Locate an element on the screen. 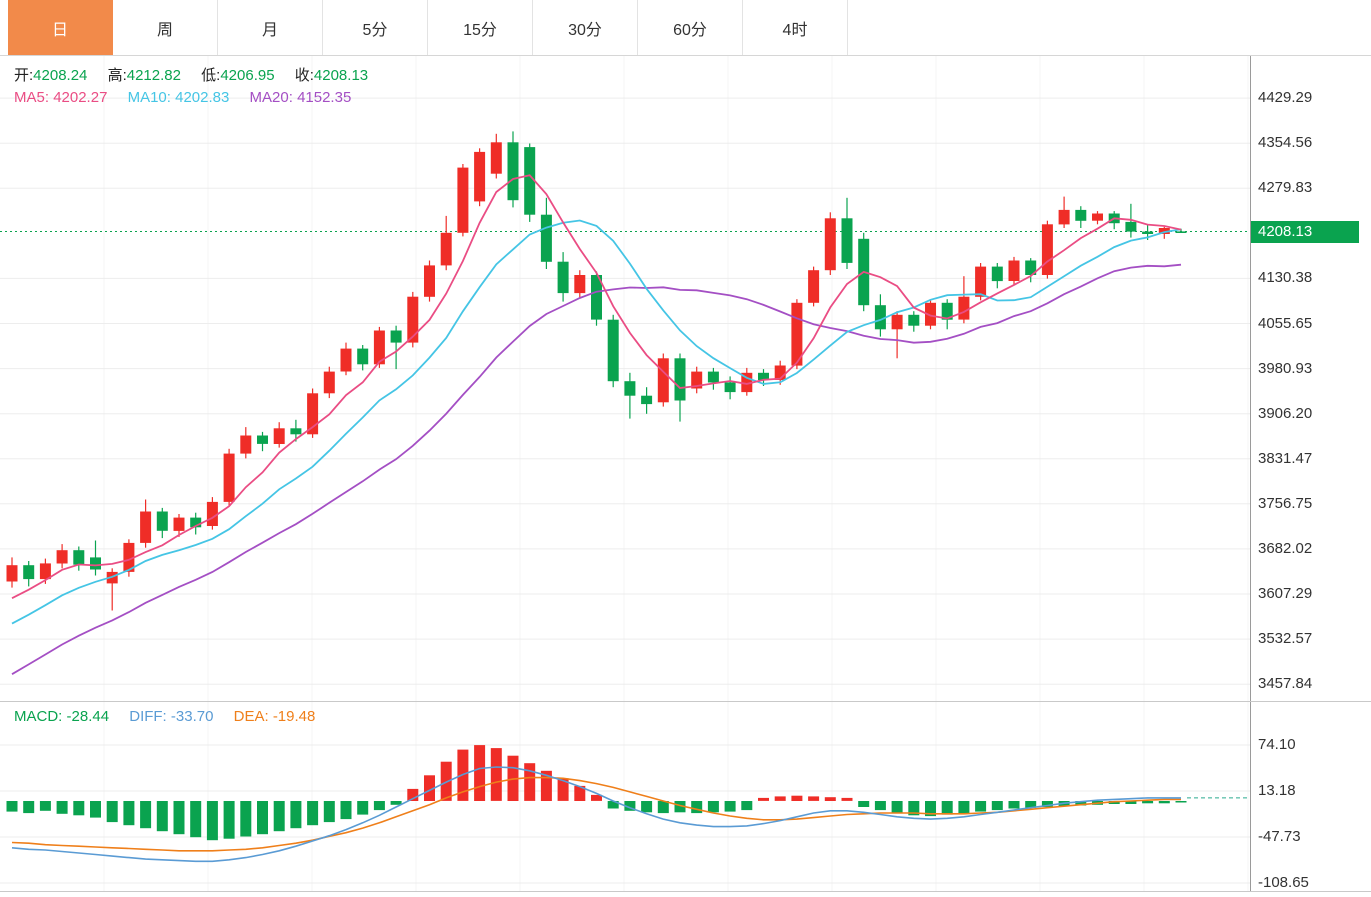  macd-value-readout: MACD: -28.44 is located at coordinates (61, 716).